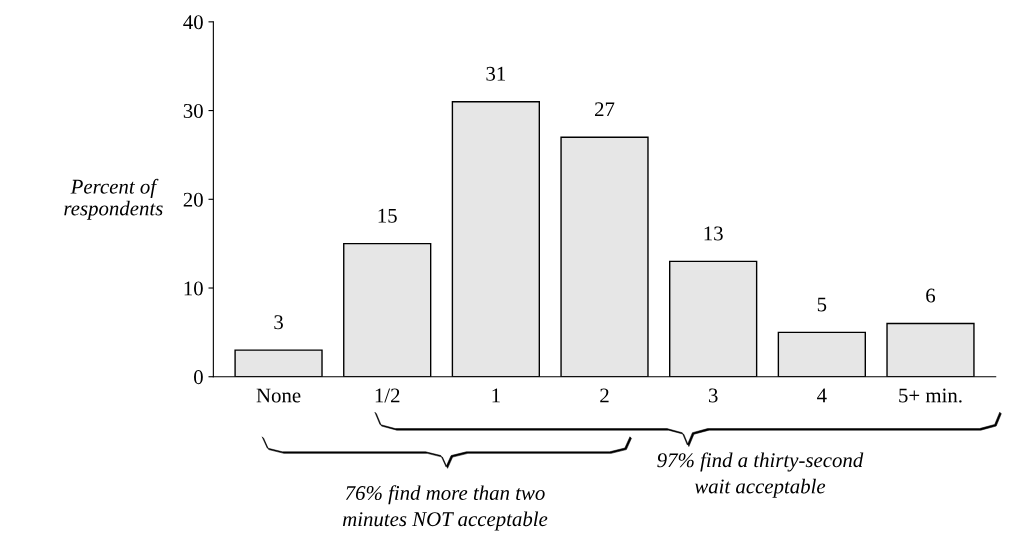  I want to click on text: 97% find a thirty-second wait acceptable, so click(760, 475).